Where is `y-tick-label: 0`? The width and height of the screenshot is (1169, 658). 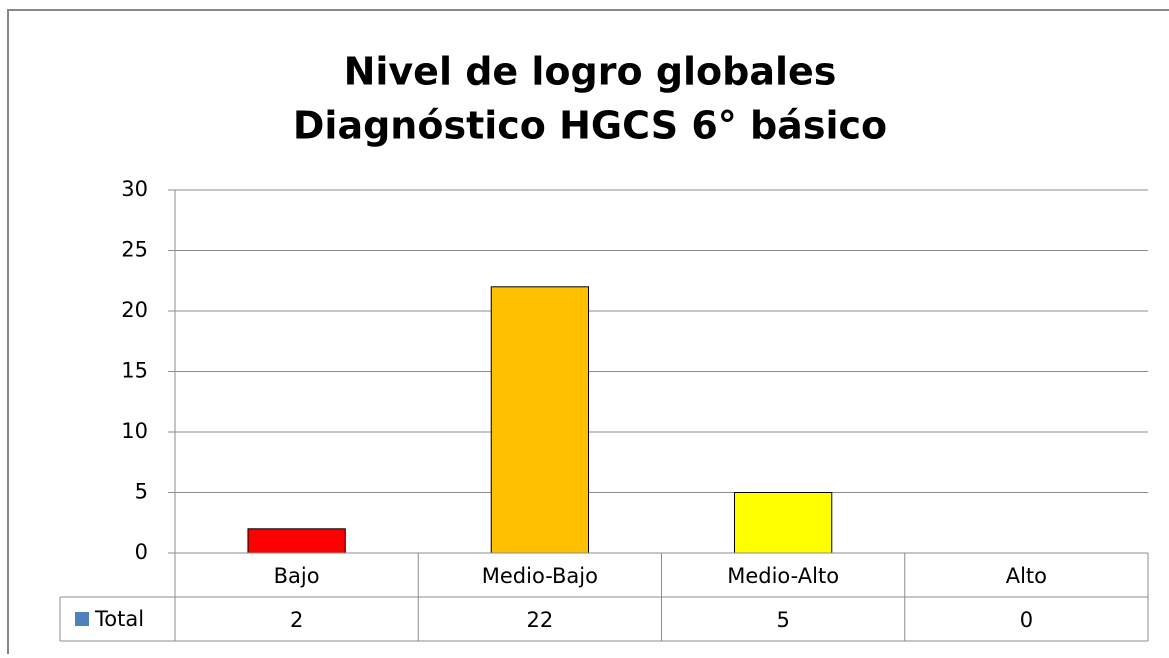
y-tick-label: 0 is located at coordinates (141, 552).